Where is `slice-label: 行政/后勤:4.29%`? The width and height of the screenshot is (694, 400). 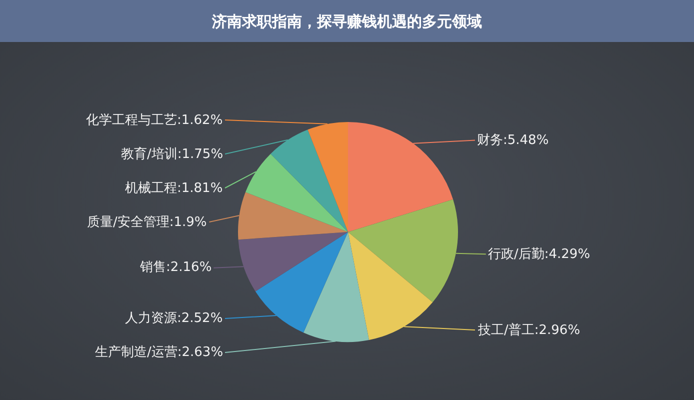 slice-label: 行政/后勤:4.29% is located at coordinates (539, 254).